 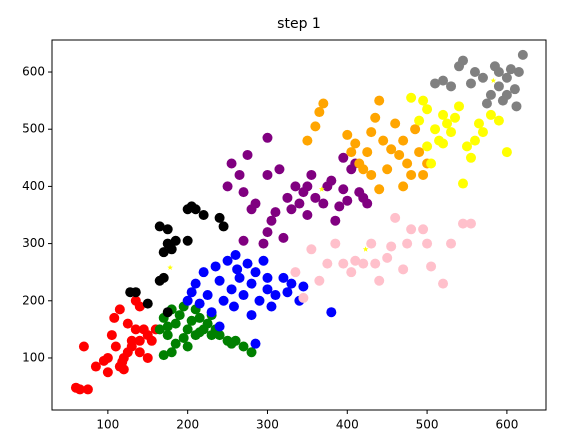 What do you see at coordinates (33, 129) in the screenshot?
I see `y-tick-label: 500` at bounding box center [33, 129].